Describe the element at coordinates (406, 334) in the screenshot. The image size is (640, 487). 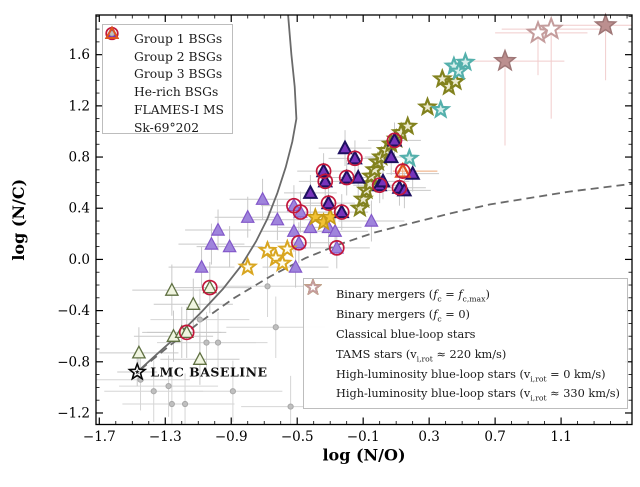
I see `legend-item-label: Classical blue-loop stars` at that location.